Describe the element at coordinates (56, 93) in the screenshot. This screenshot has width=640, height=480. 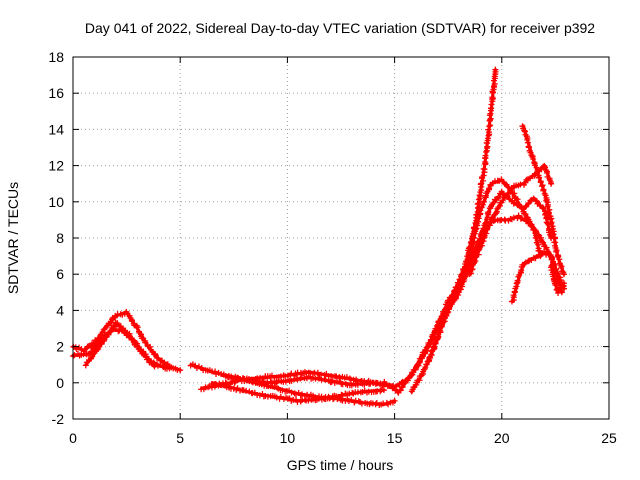
I see `y-tick-label: 16` at that location.